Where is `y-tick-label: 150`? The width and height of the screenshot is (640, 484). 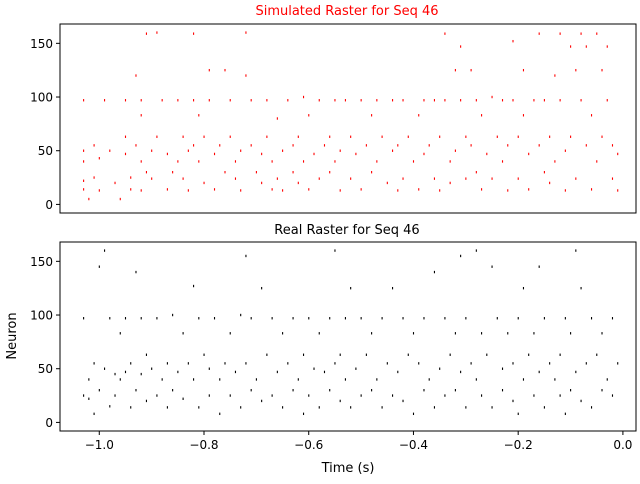
y-tick-label: 150 is located at coordinates (41, 44).